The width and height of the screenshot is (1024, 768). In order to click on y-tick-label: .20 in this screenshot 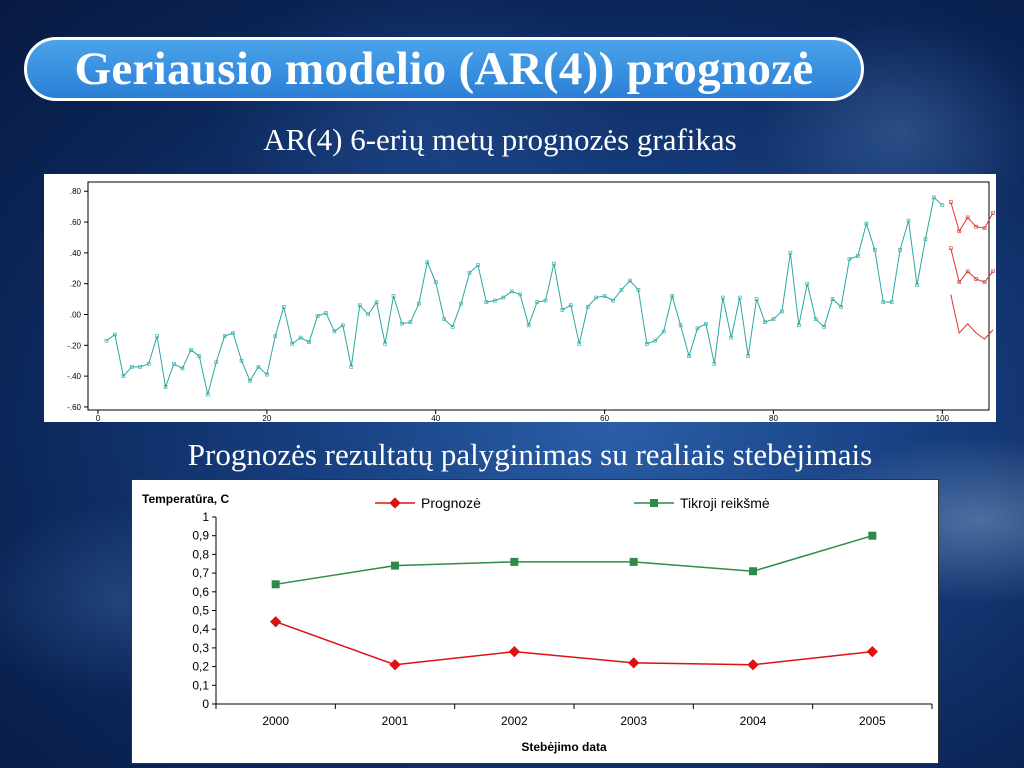, I will do `click(76, 284)`.